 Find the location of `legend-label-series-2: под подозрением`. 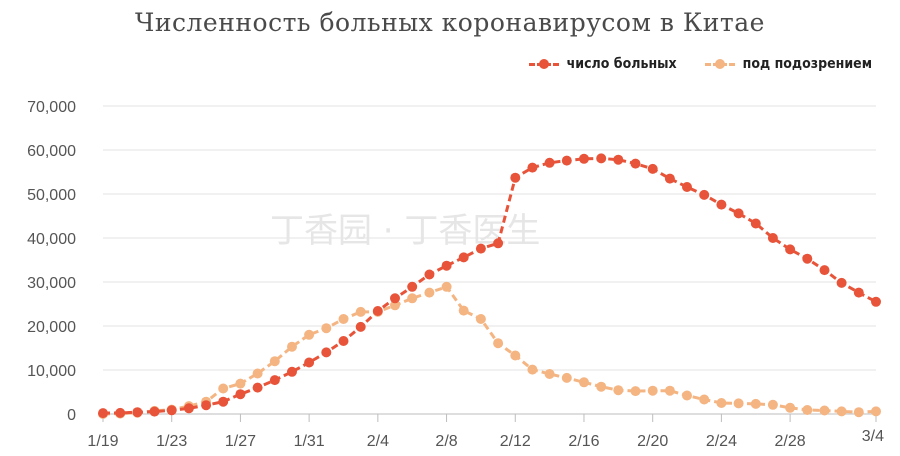

legend-label-series-2: под подозрением is located at coordinates (807, 64).